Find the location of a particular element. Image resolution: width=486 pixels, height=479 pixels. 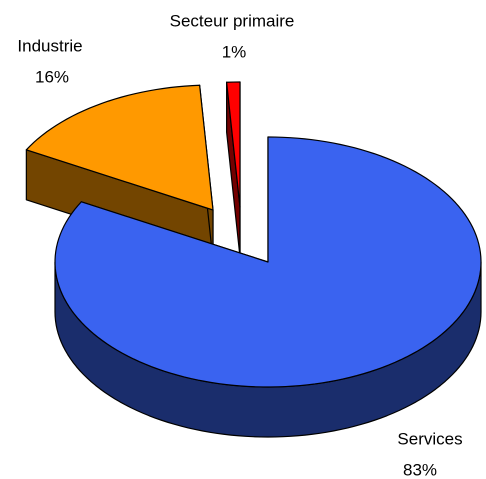

slice-label: Secteur primaire is located at coordinates (232, 20).